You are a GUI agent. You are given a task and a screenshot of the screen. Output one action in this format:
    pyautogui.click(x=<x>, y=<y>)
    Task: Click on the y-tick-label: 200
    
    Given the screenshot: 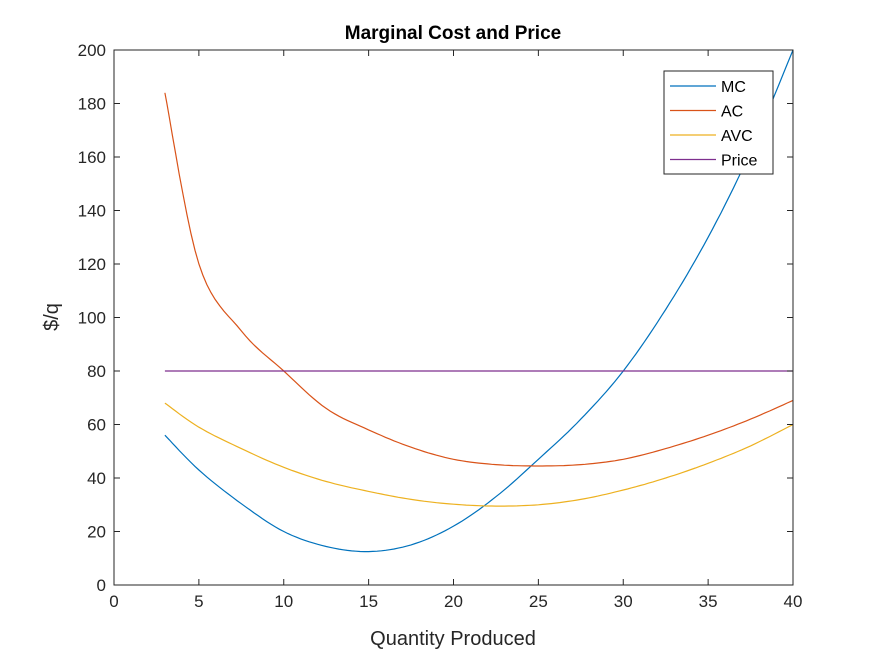 What is the action you would take?
    pyautogui.click(x=92, y=50)
    